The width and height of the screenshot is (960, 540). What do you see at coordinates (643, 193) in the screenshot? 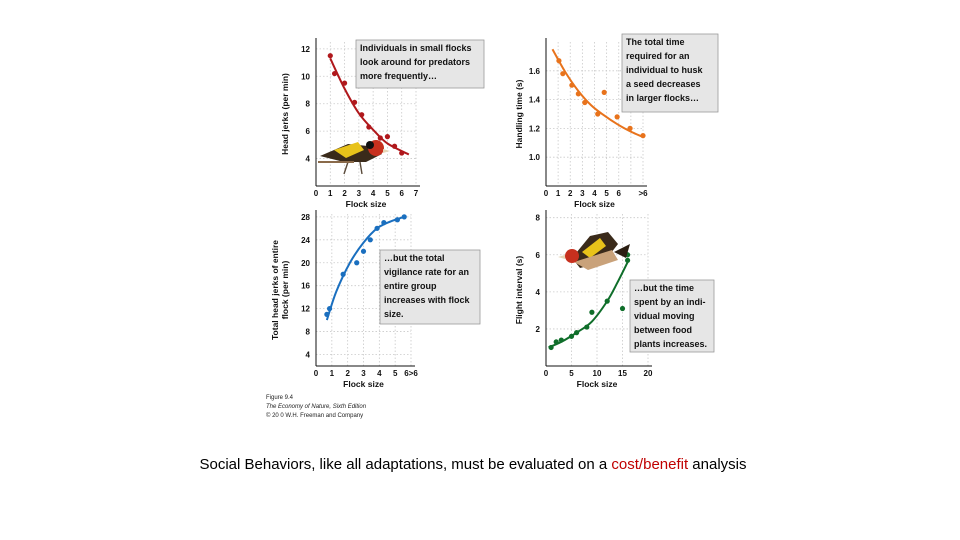
I see `x-tick-label: >6` at bounding box center [643, 193].